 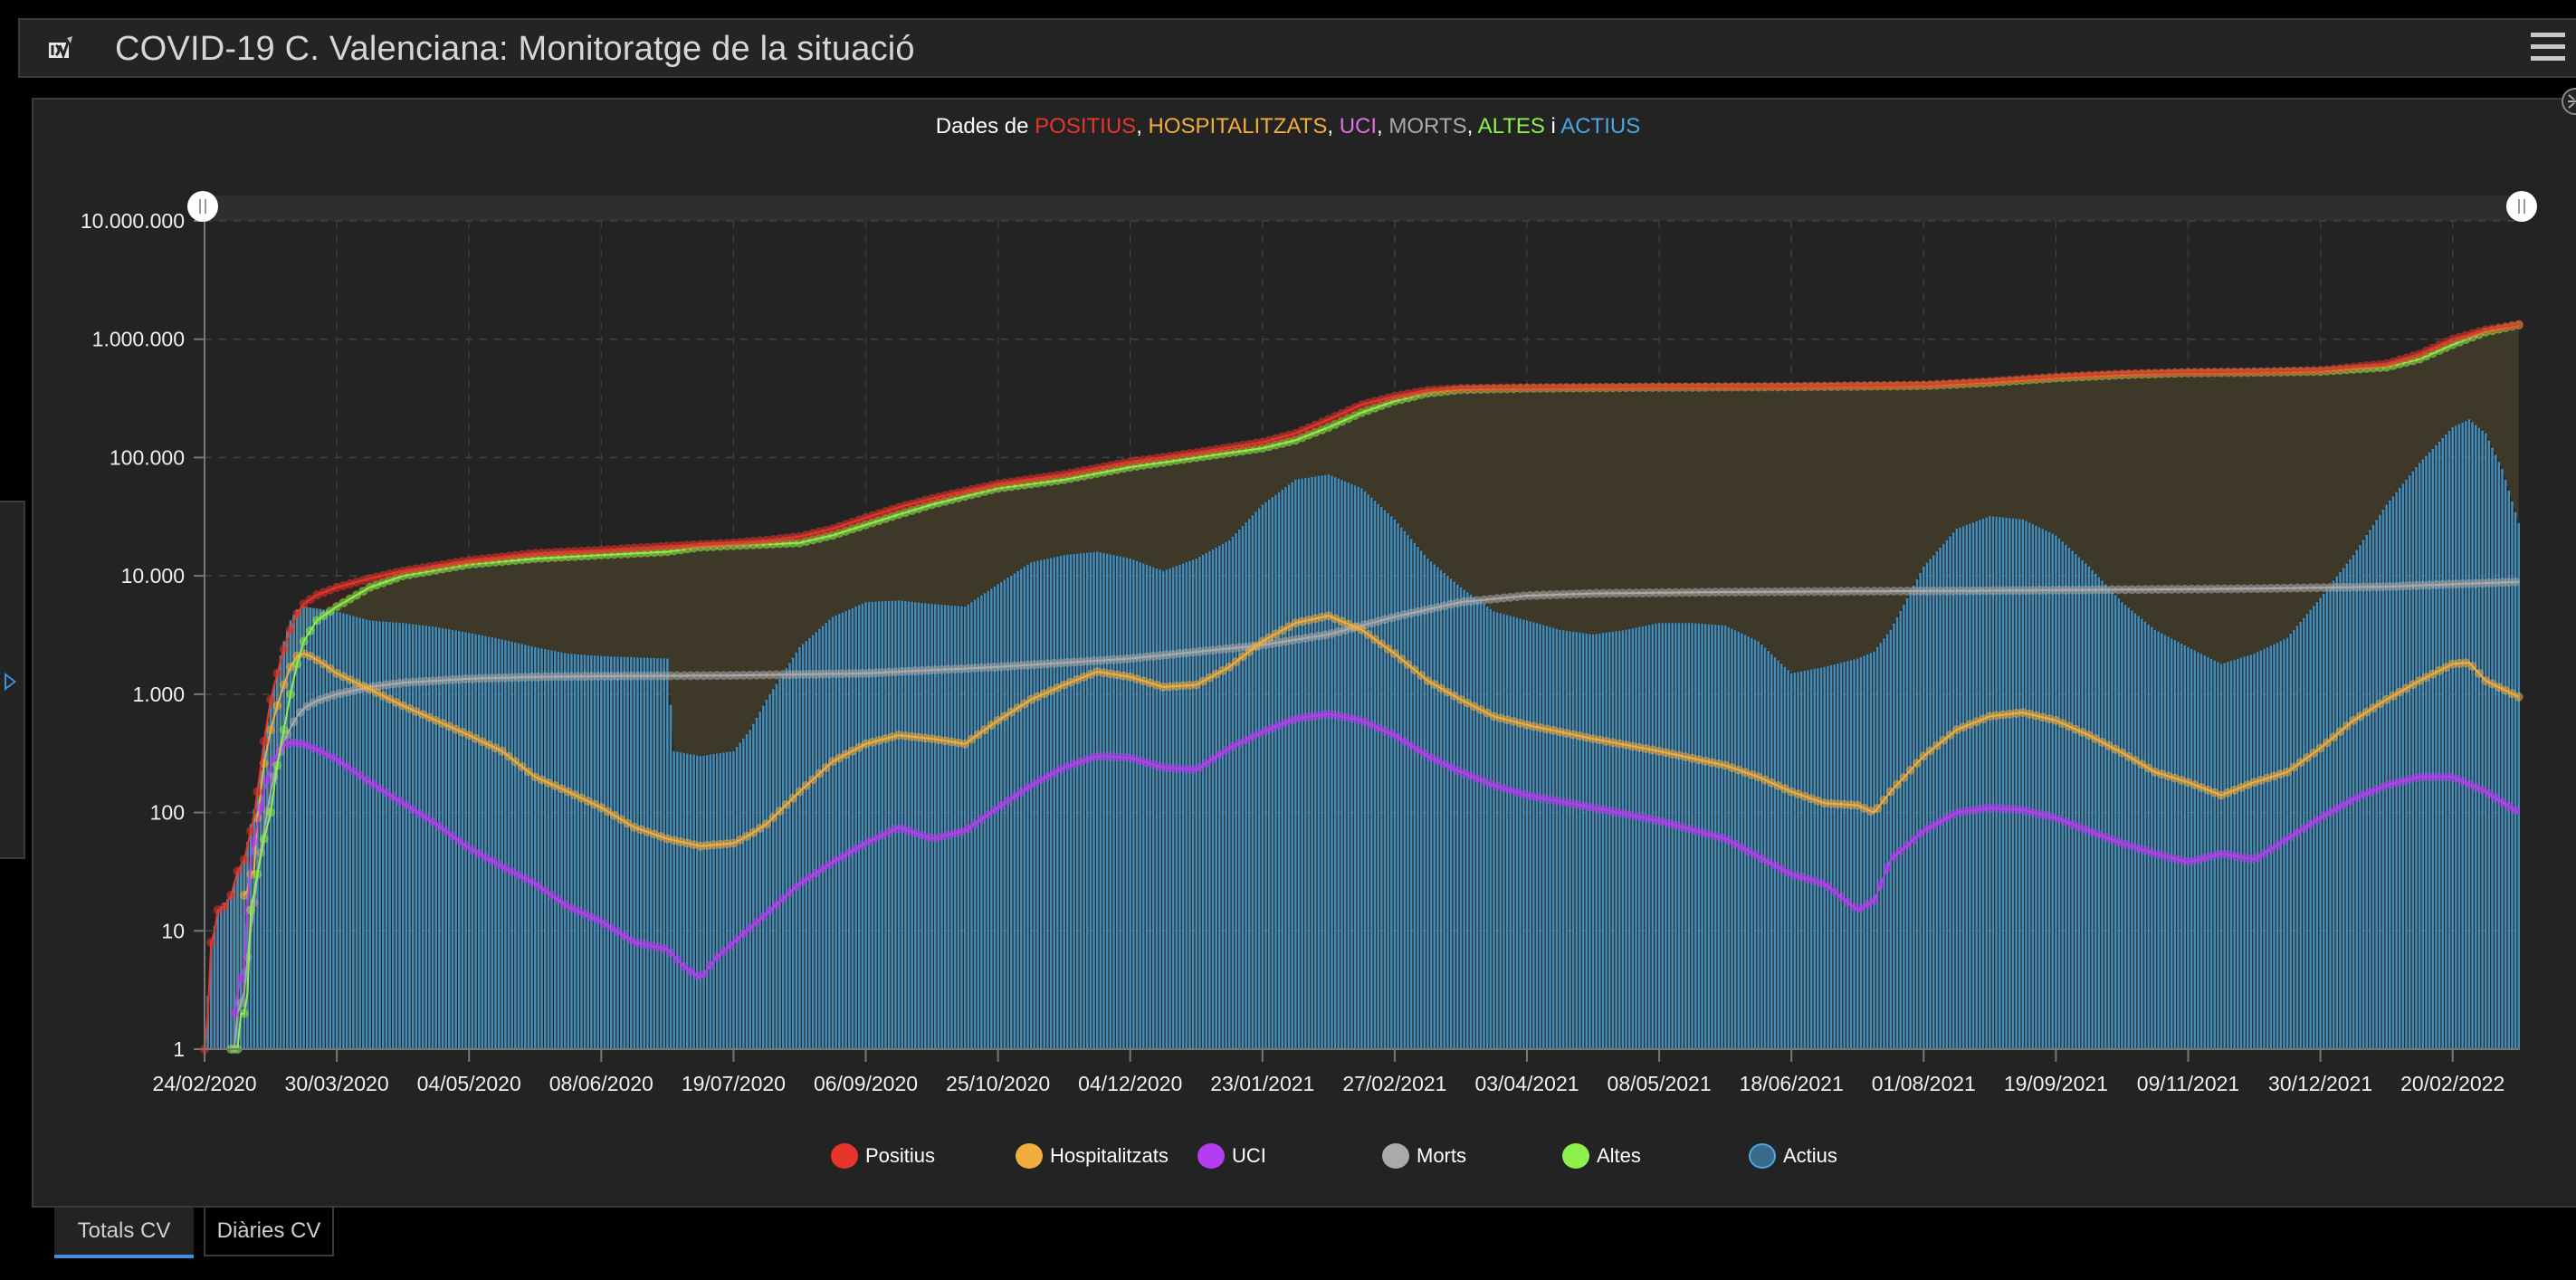 I want to click on tab-totals-cv: Totals CV, so click(x=124, y=1233).